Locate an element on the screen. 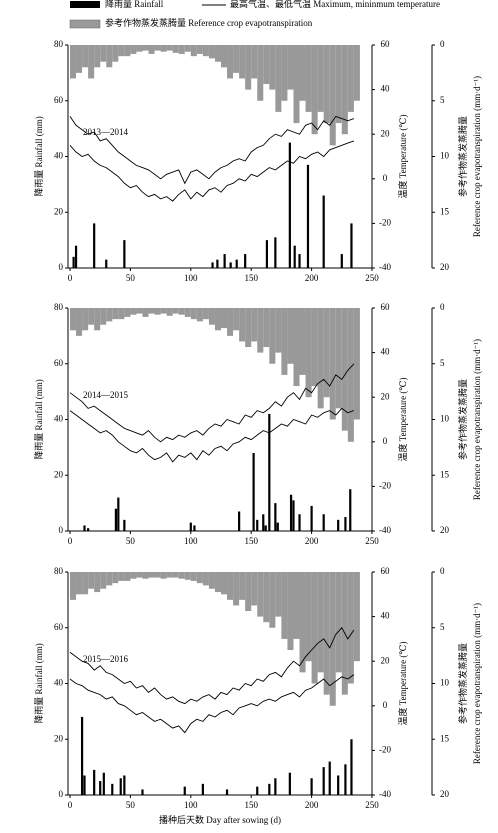 This screenshot has width=498, height=833. y2-axis-title: 温度 Temperature (℃) is located at coordinates (402, 684).